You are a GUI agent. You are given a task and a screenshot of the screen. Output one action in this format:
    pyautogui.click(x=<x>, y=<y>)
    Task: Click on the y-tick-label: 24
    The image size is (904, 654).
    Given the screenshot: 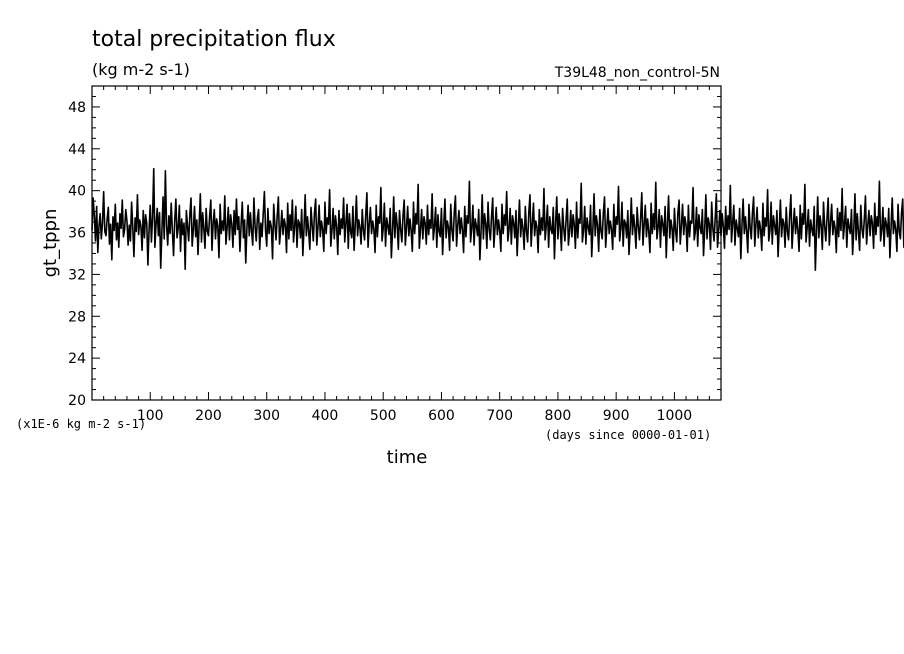 What is the action you would take?
    pyautogui.click(x=77, y=359)
    